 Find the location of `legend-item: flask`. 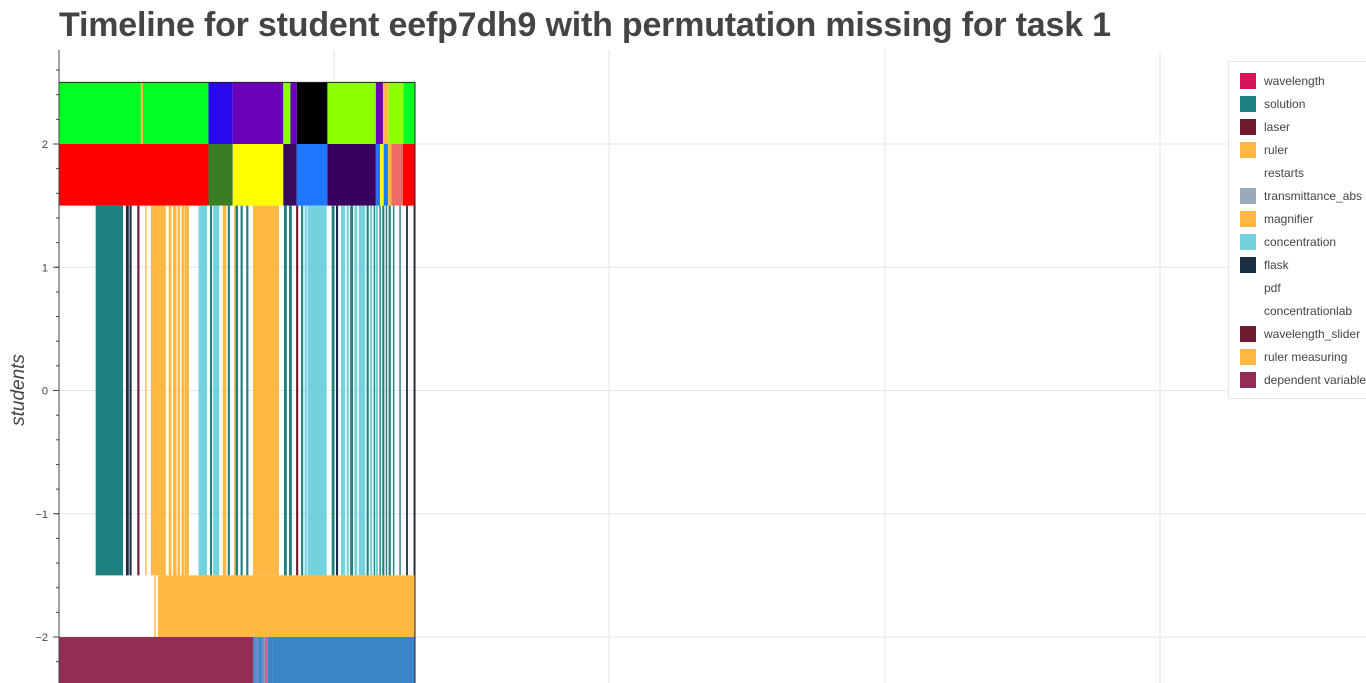

legend-item: flask is located at coordinates (1264, 265).